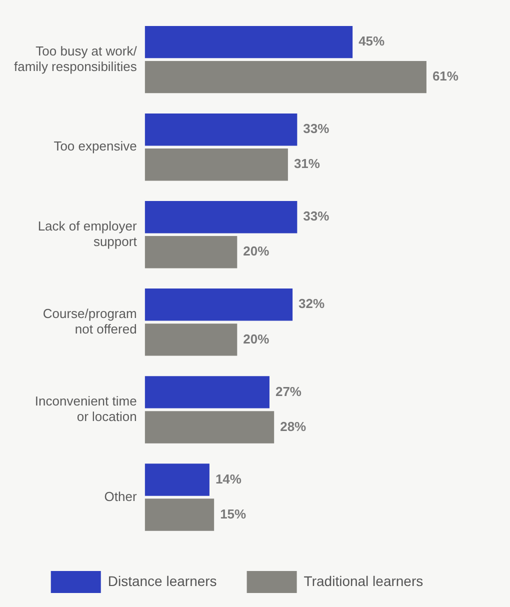 This screenshot has width=510, height=607. Describe the element at coordinates (228, 478) in the screenshot. I see `data-label: 14%` at that location.